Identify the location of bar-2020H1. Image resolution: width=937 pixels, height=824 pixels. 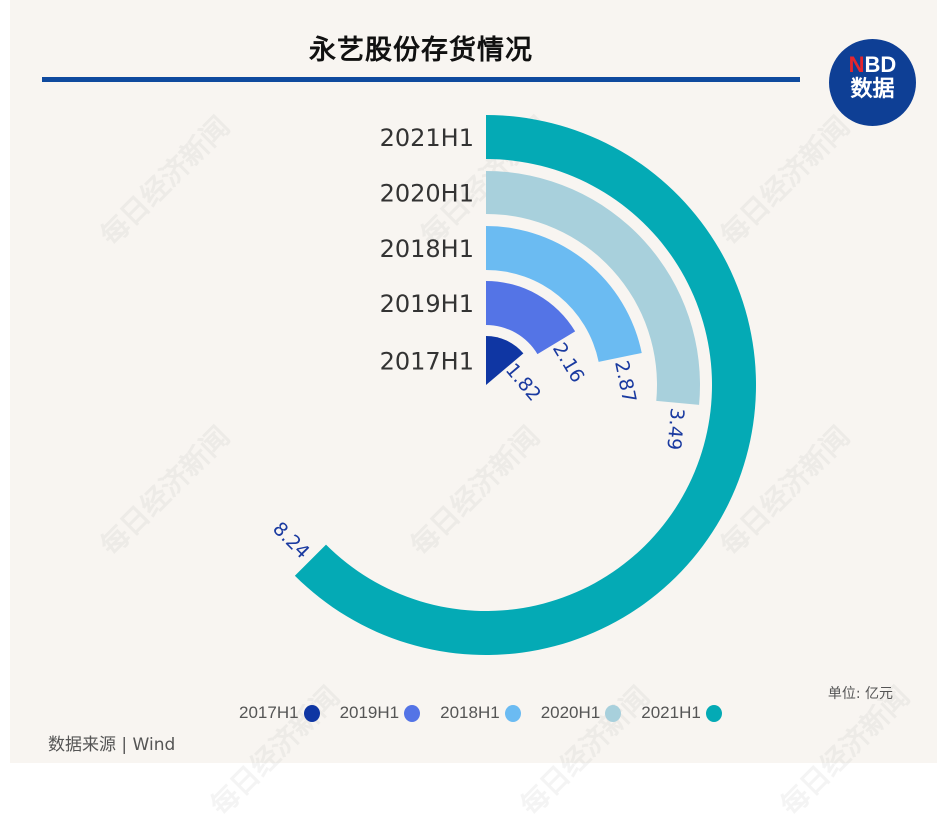
(593, 288).